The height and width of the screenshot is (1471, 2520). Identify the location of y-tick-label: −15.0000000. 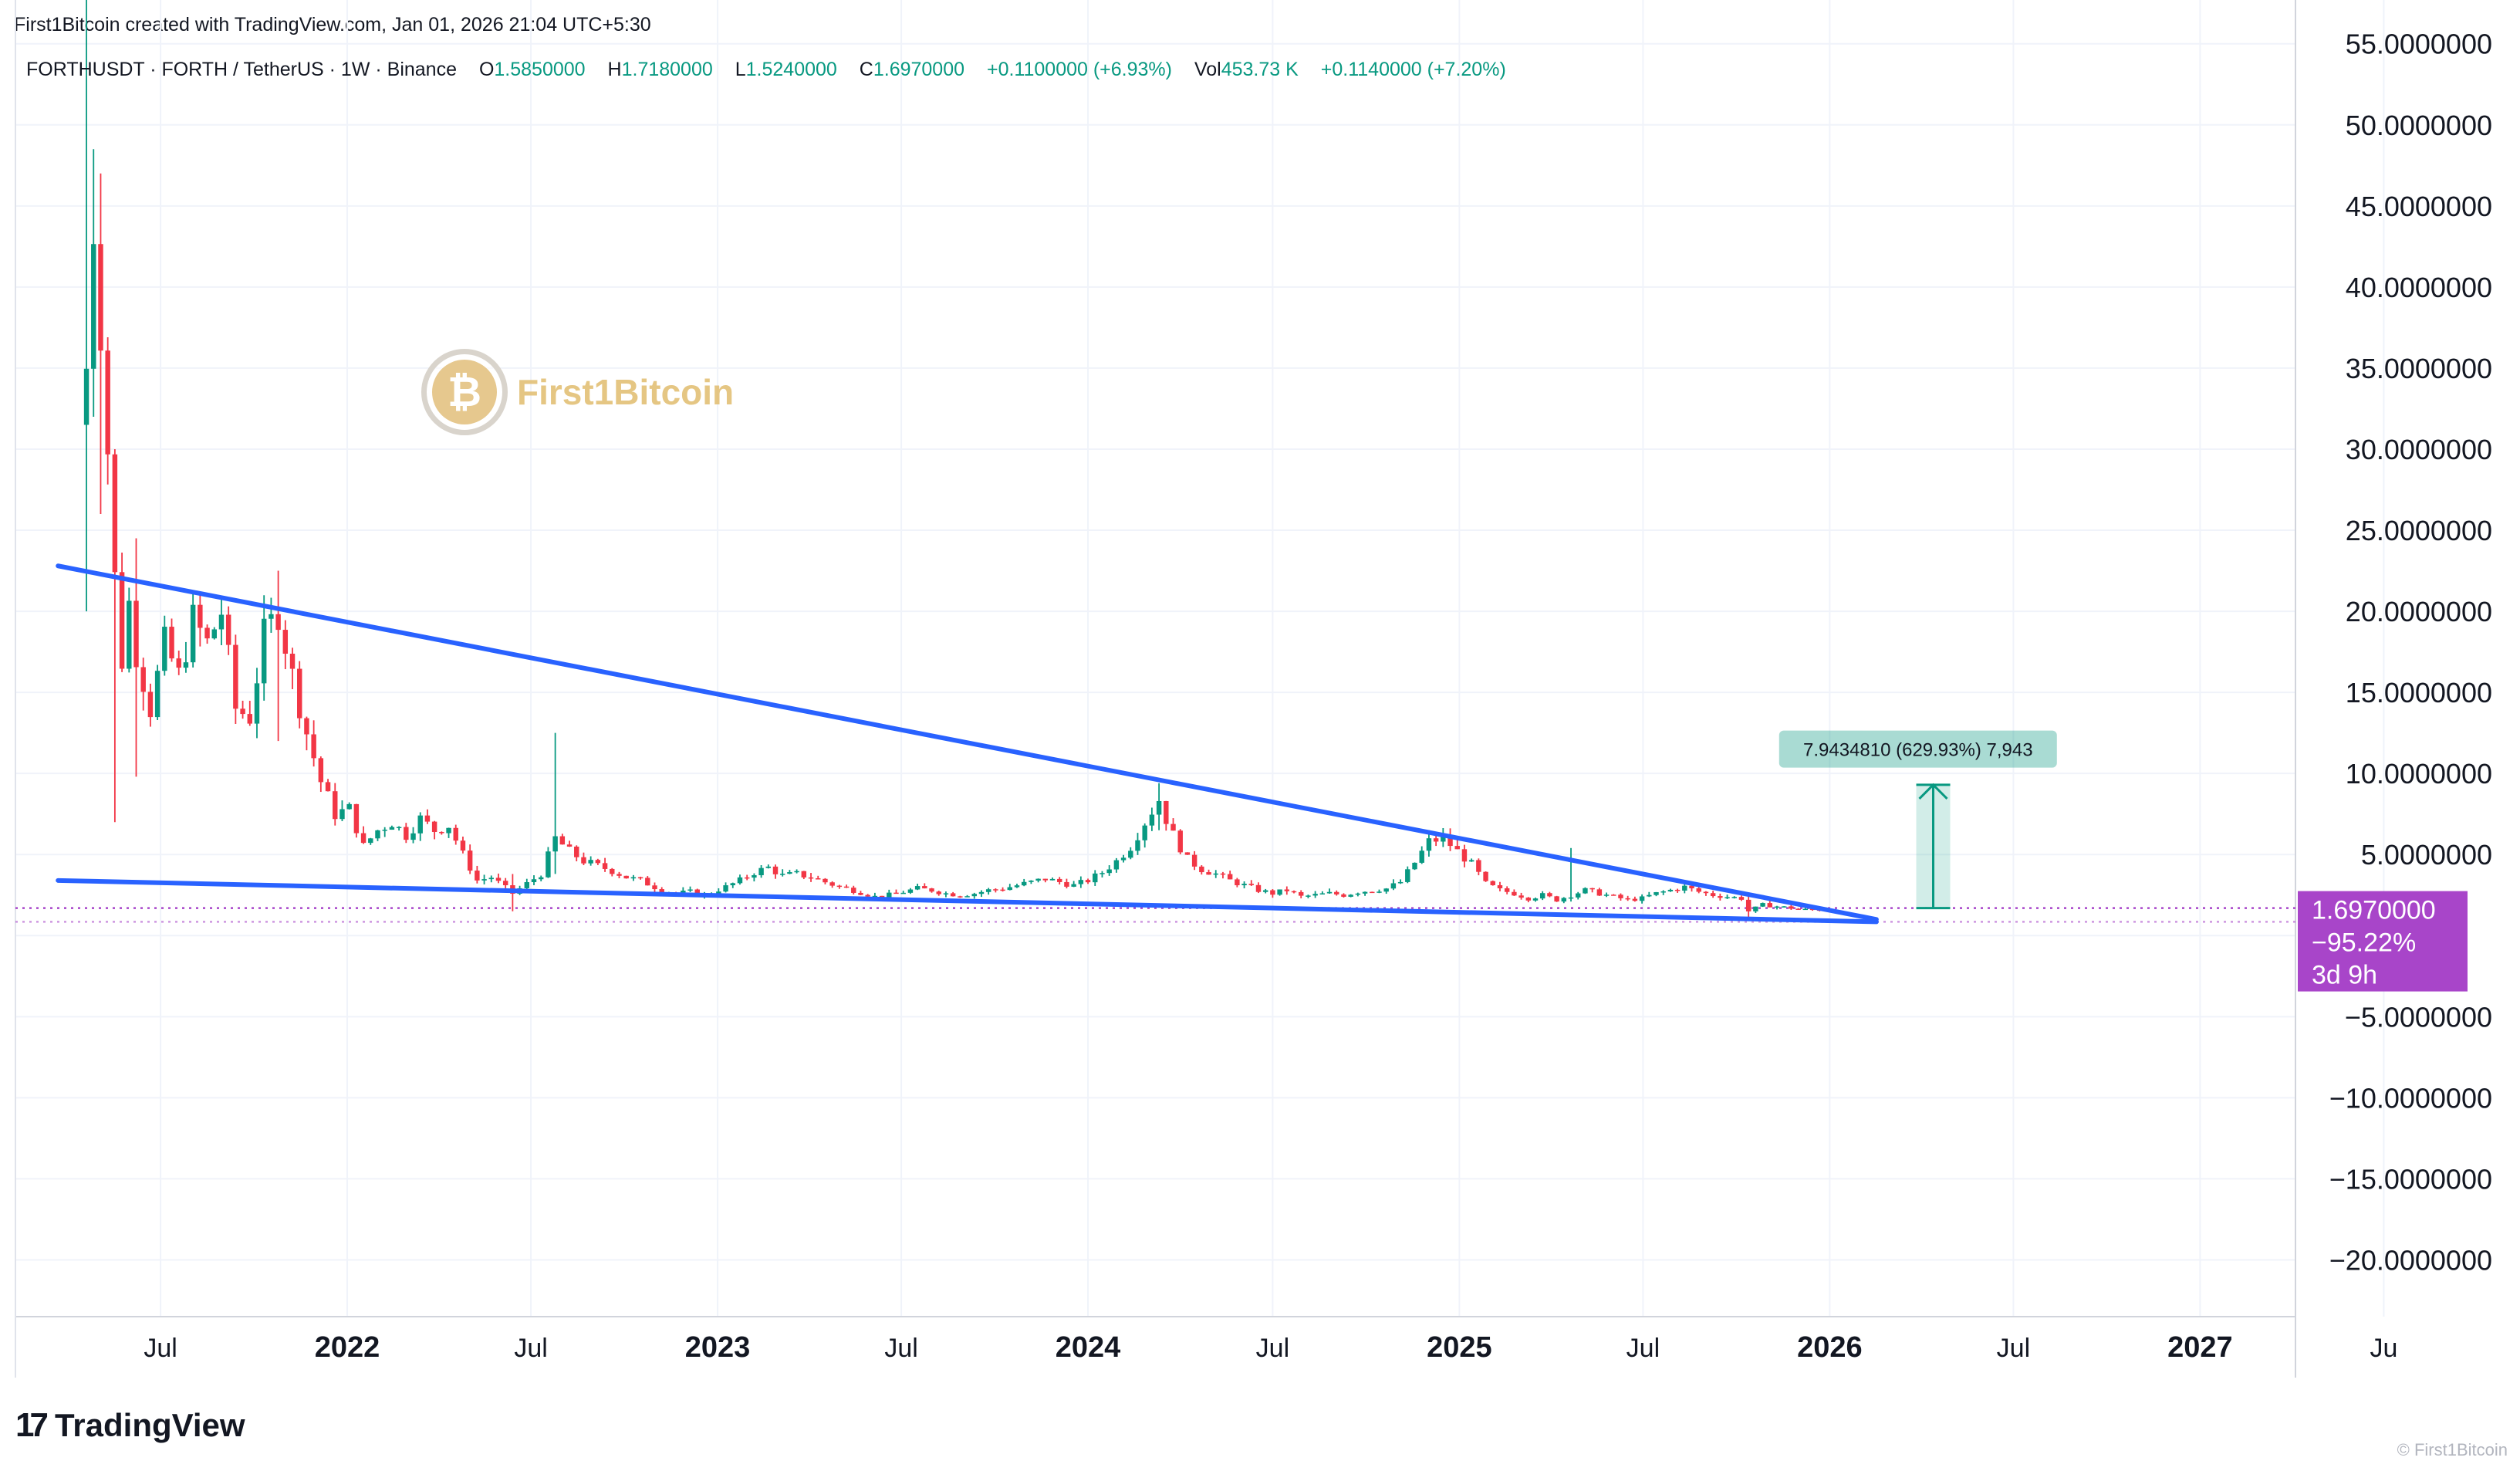
(2410, 1179).